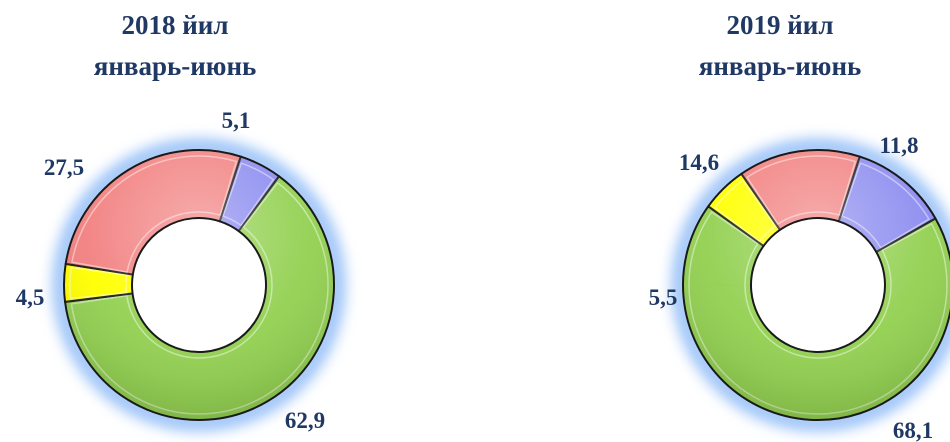 The width and height of the screenshot is (950, 442). I want to click on data-label-2018-segment-4: 27,5, so click(64, 167).